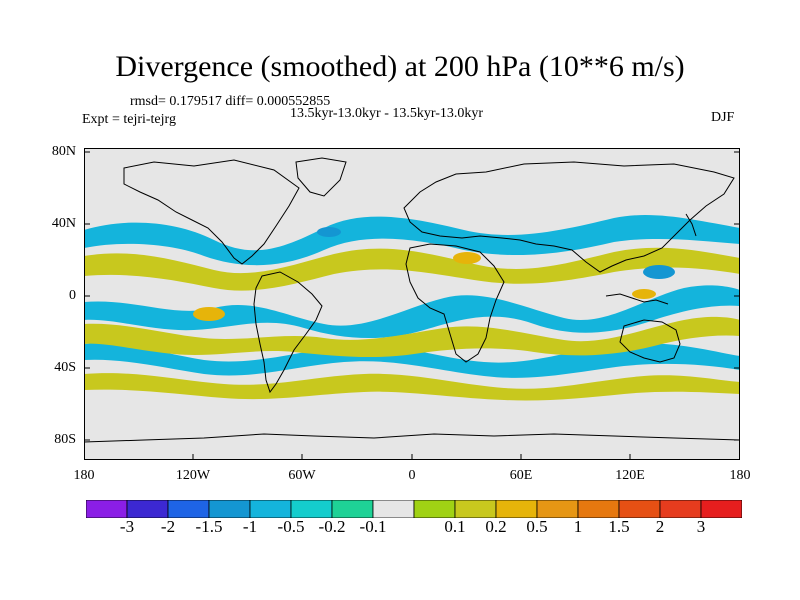 This screenshot has width=800, height=600. I want to click on pos-band-eq, so click(412, 337).